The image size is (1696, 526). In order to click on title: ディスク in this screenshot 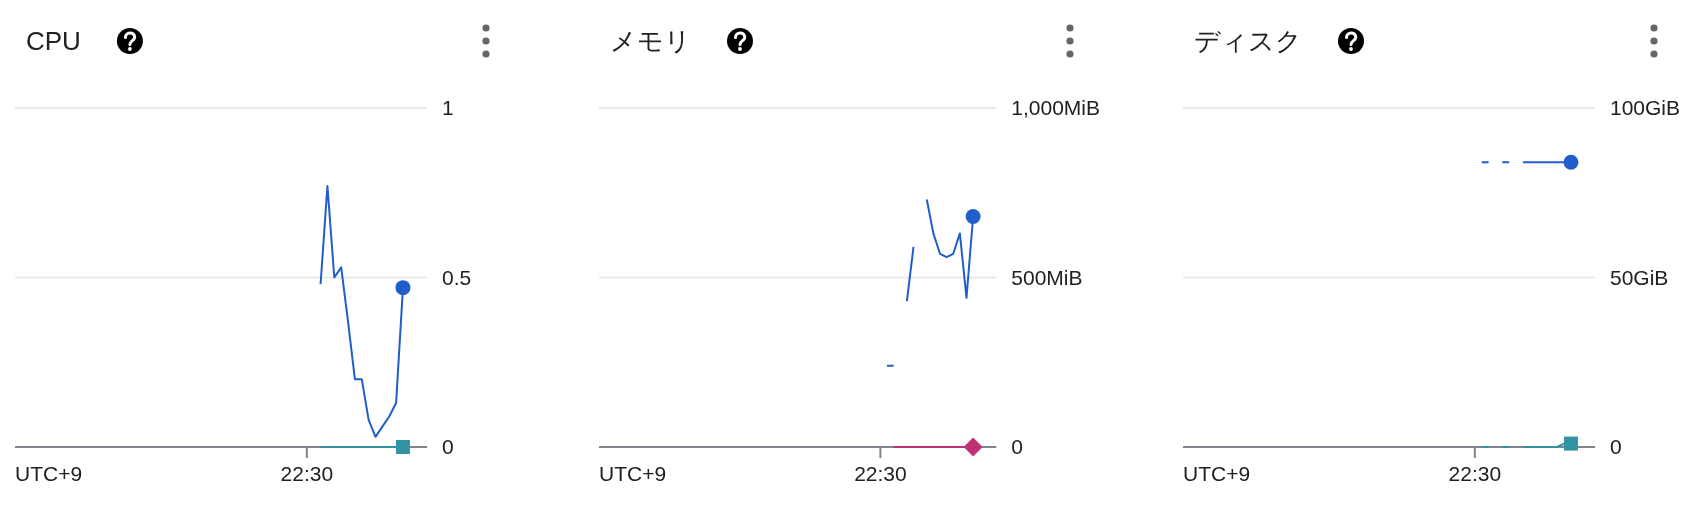, I will do `click(1248, 41)`.